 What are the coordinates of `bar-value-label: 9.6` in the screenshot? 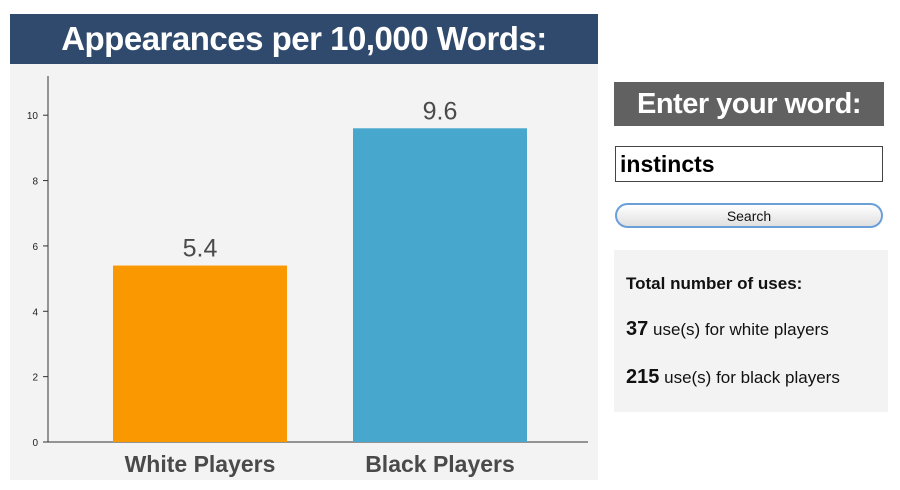 It's located at (440, 111).